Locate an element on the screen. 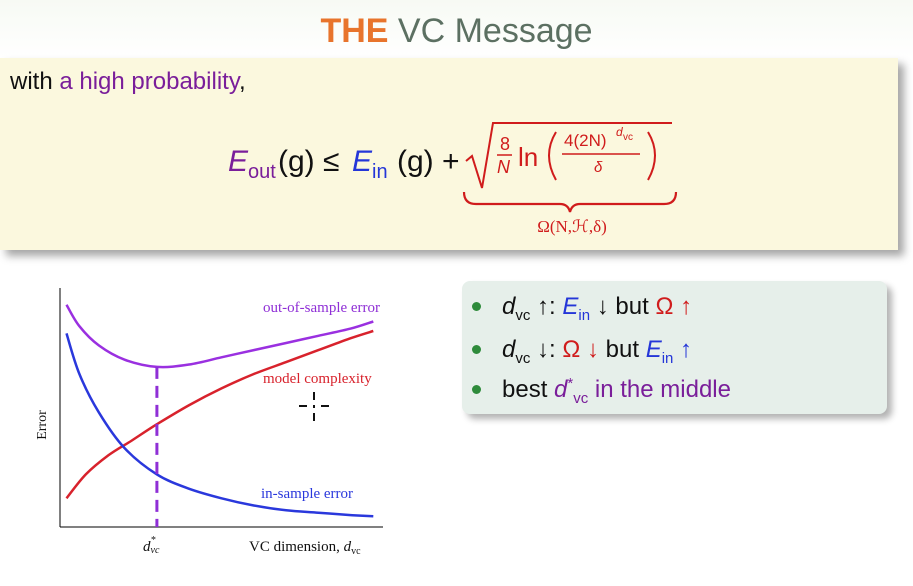  label-model-complexity: model complexity is located at coordinates (317, 379).